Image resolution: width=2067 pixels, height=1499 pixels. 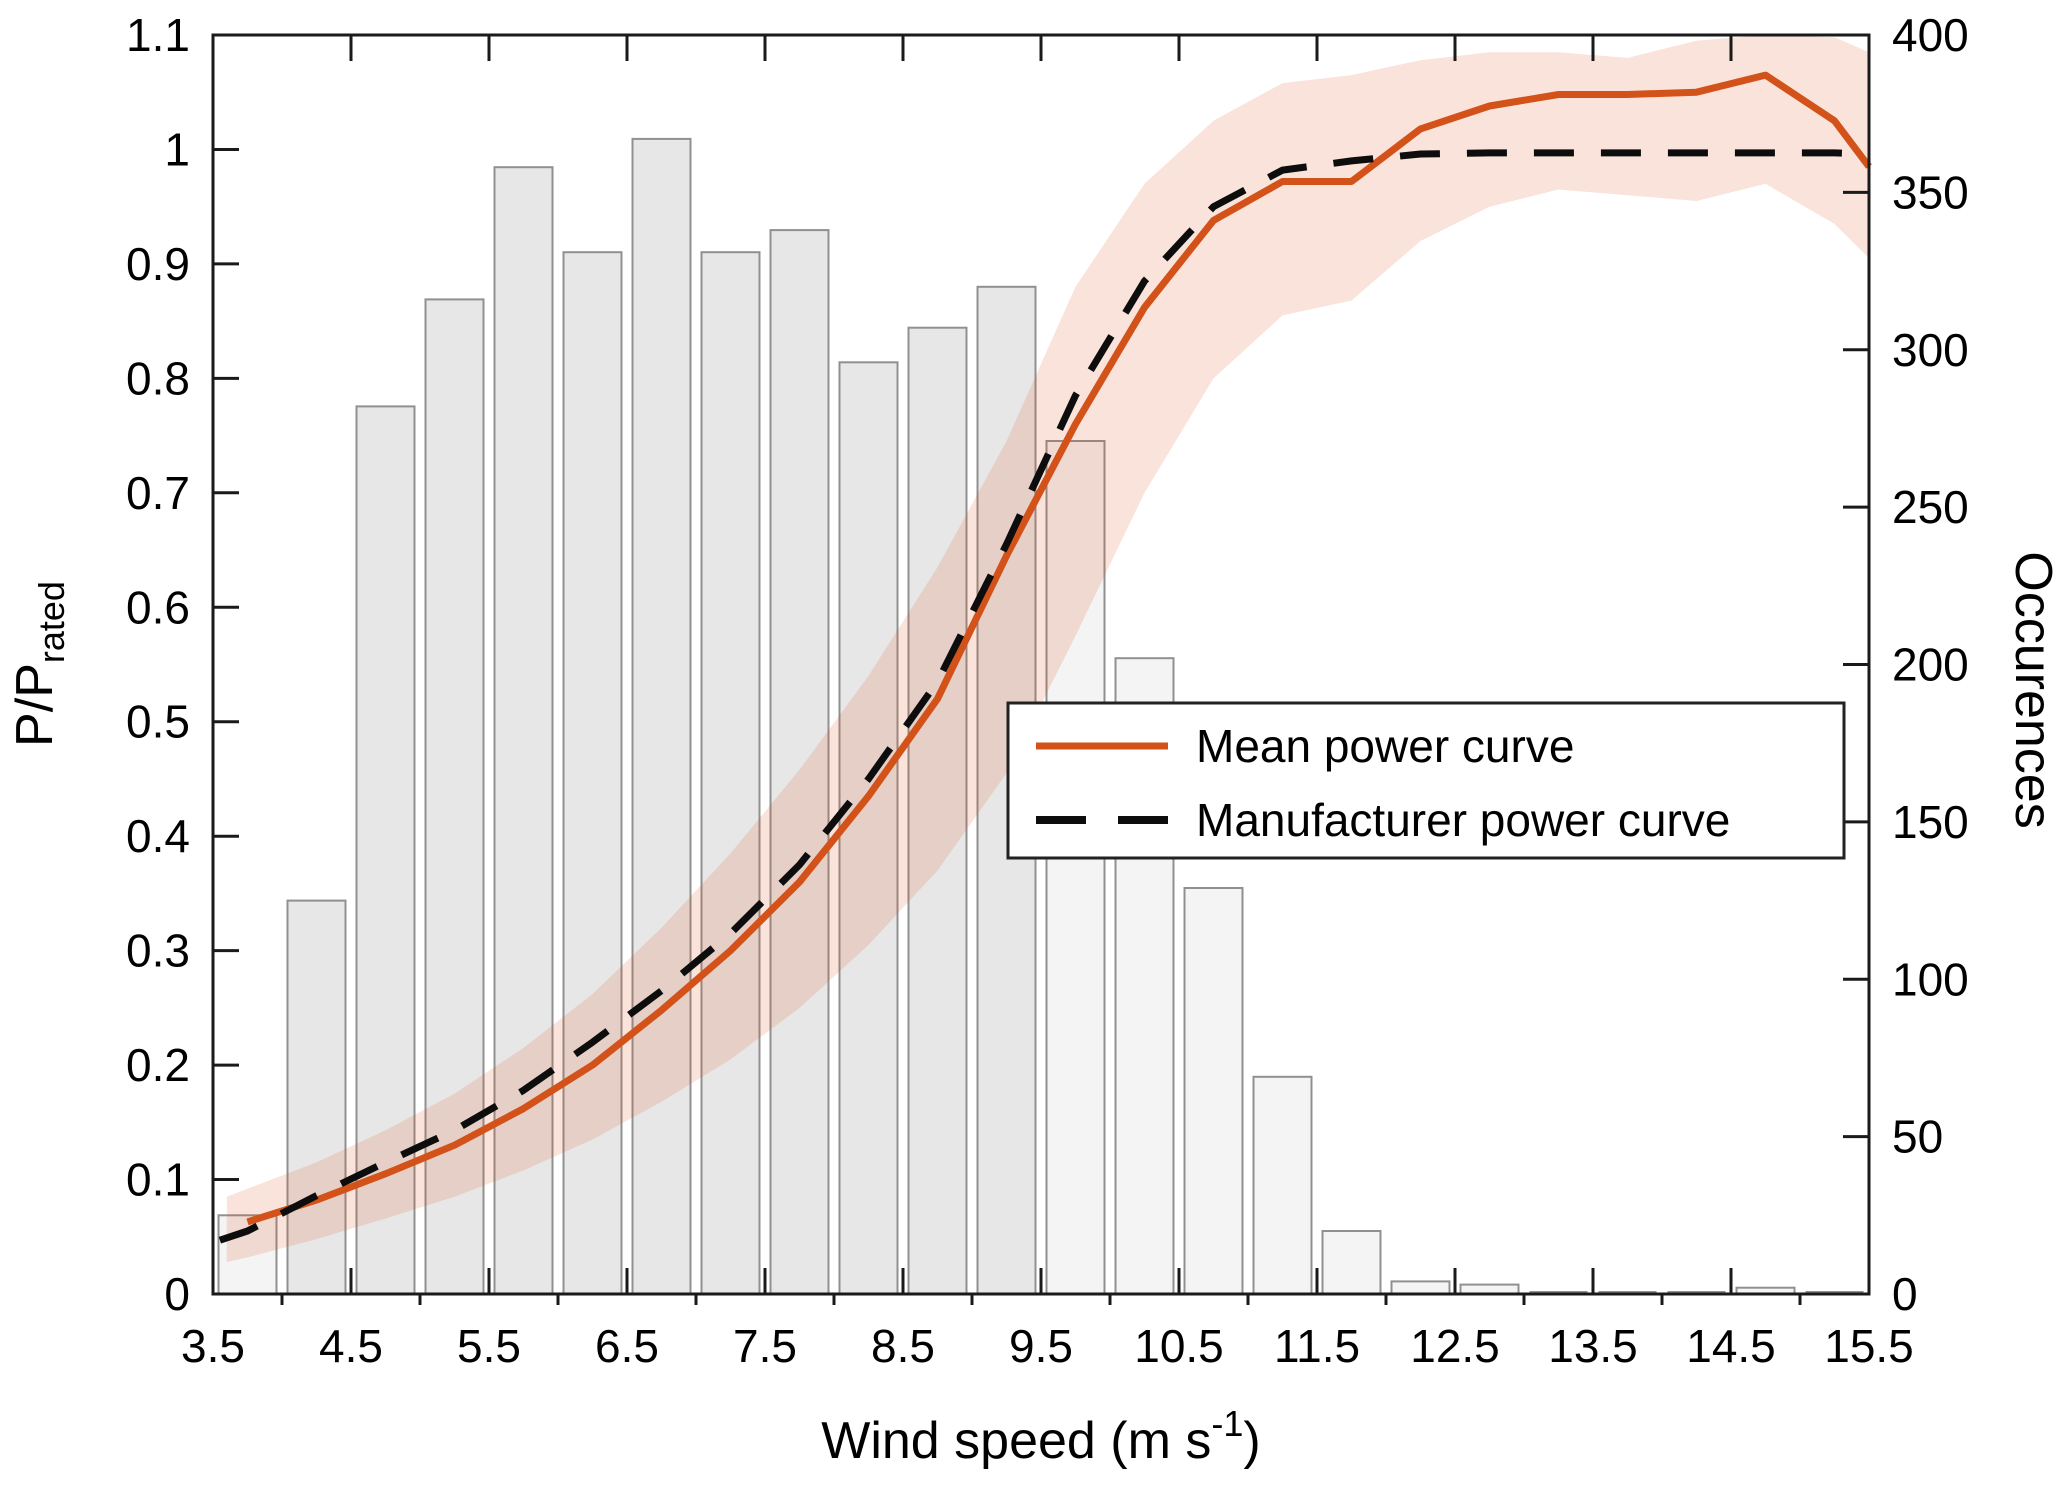 I want to click on x-axis-label-main: Wind speed (m s, so click(x=1016, y=1441).